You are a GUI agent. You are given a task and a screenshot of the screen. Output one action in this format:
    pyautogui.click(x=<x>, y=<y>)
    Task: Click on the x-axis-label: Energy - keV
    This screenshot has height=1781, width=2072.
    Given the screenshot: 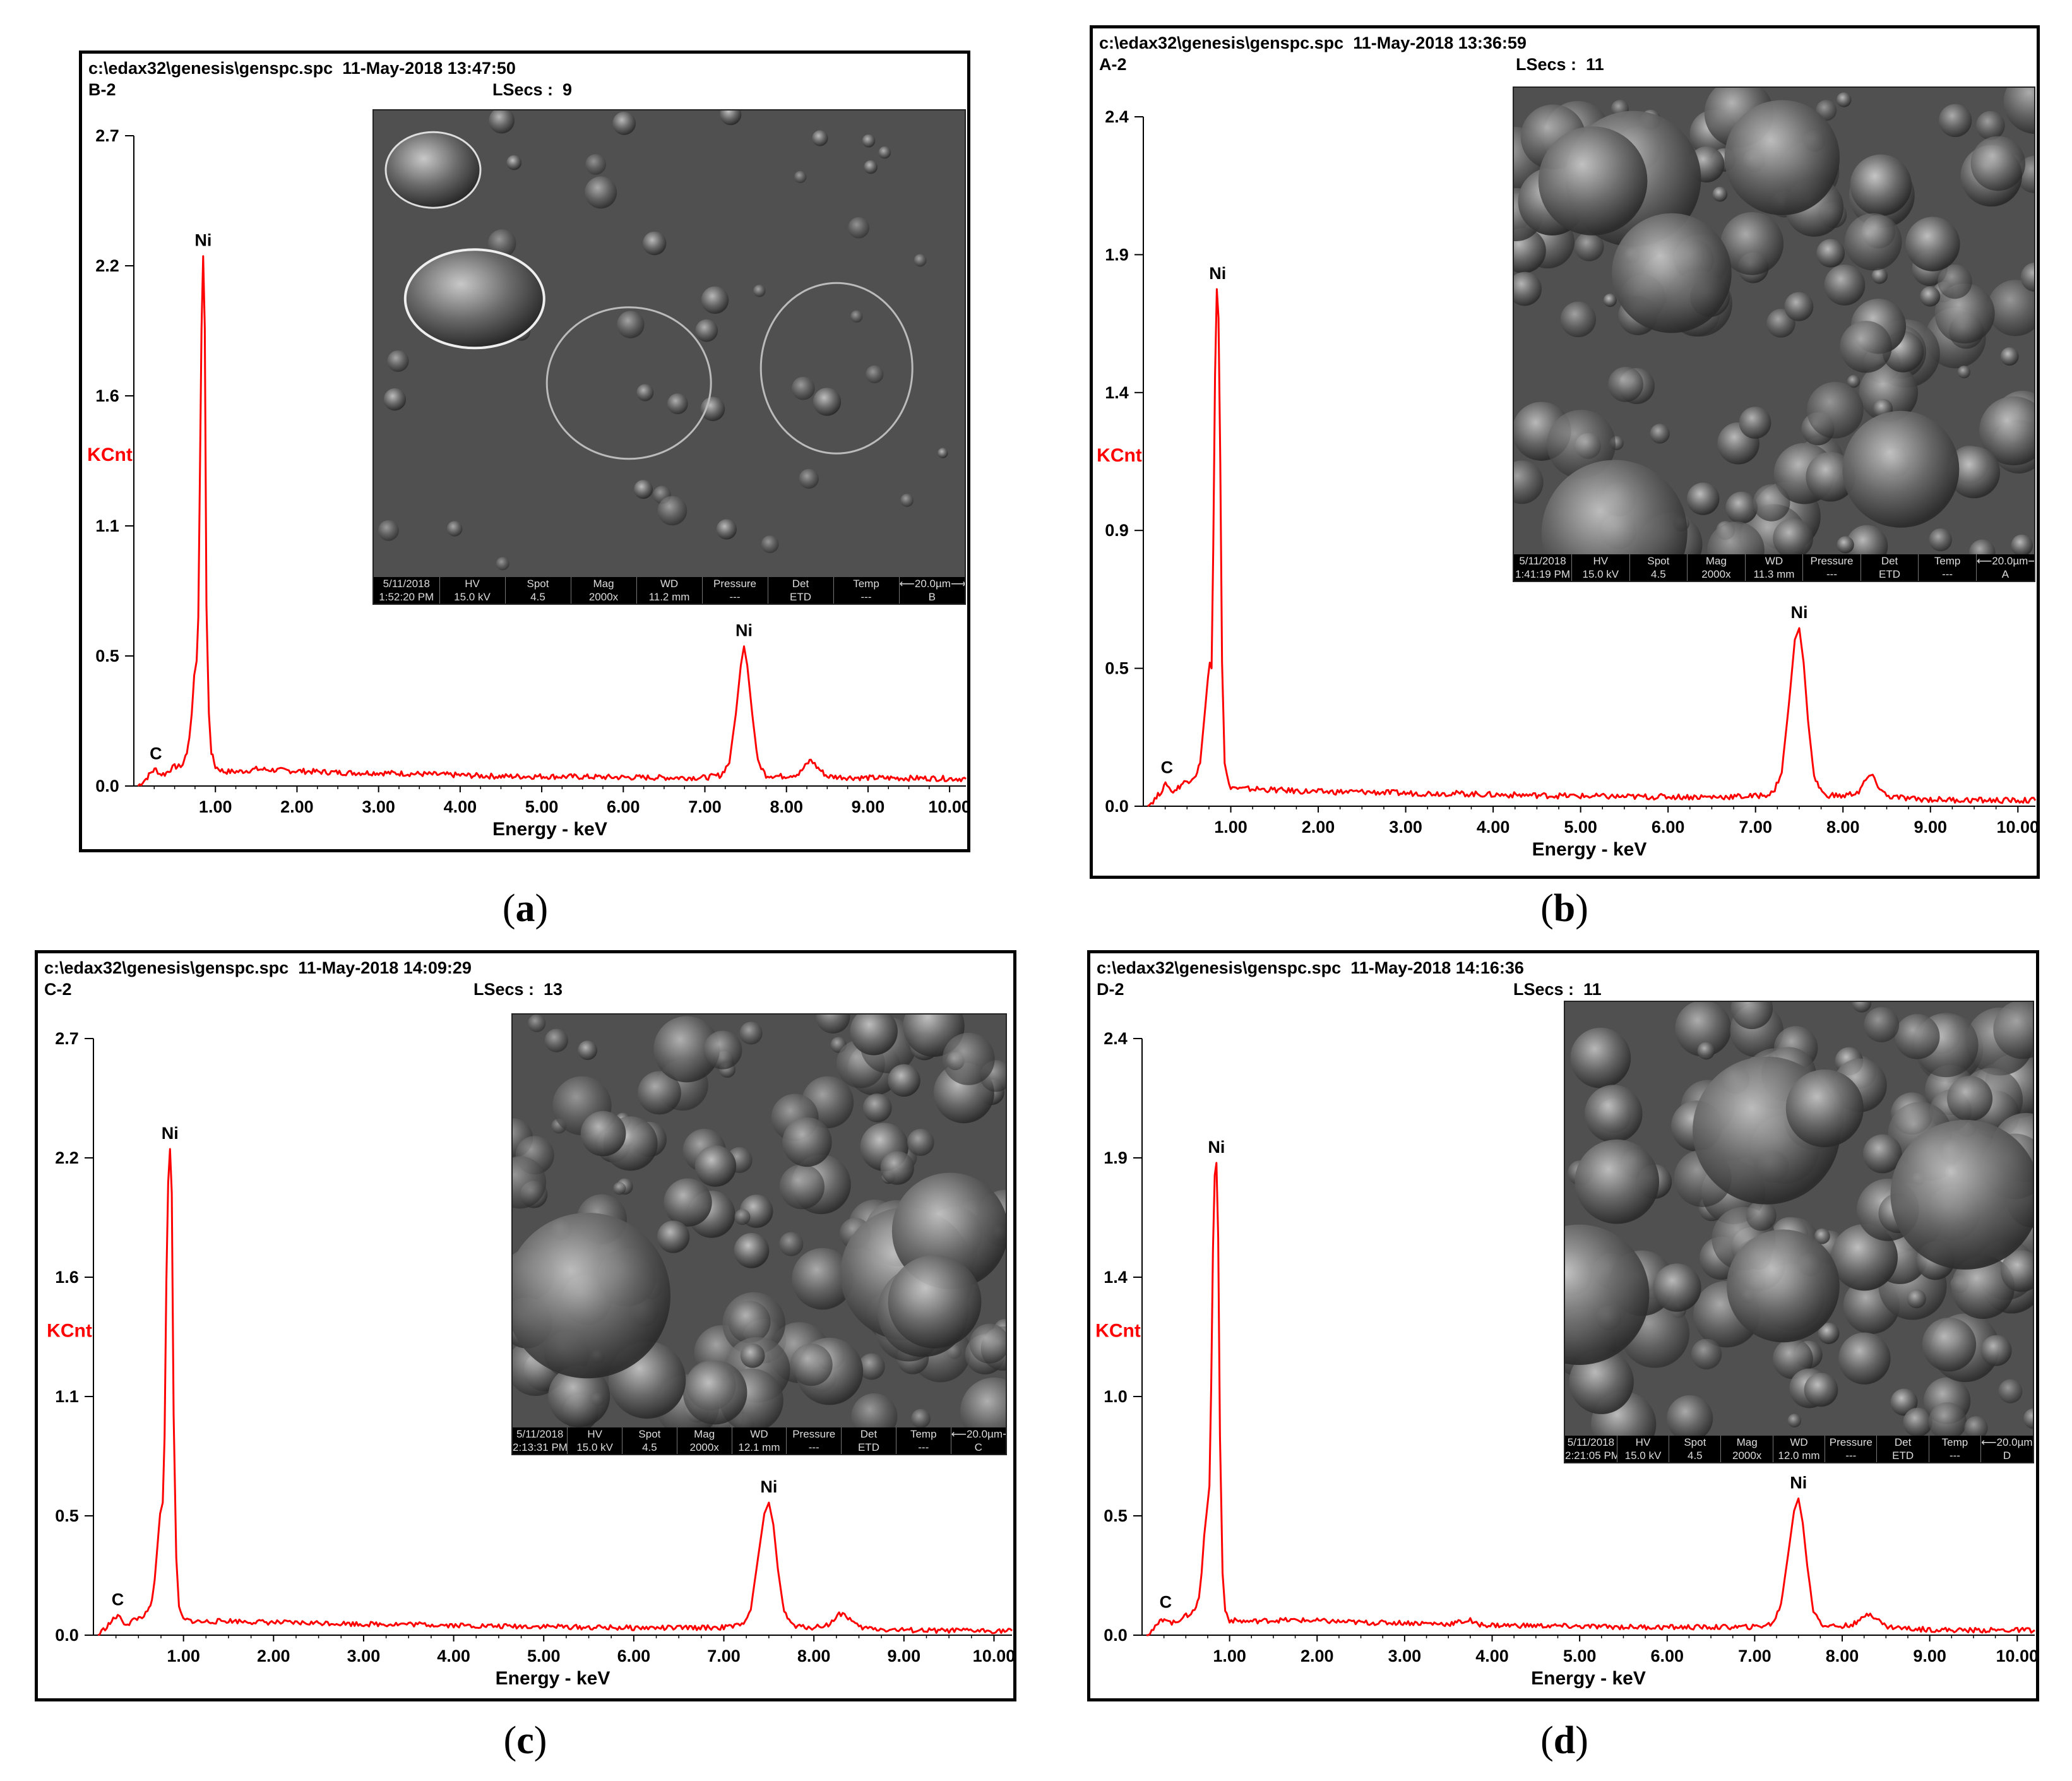 What is the action you would take?
    pyautogui.click(x=1588, y=1678)
    